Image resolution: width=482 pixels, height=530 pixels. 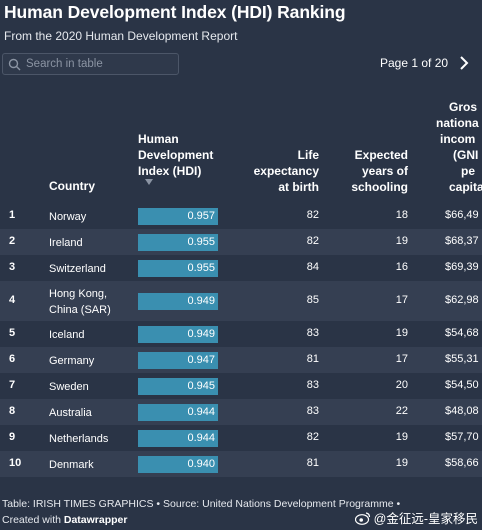 I want to click on column-header-life: Life expectancy at birth, so click(x=286, y=171).